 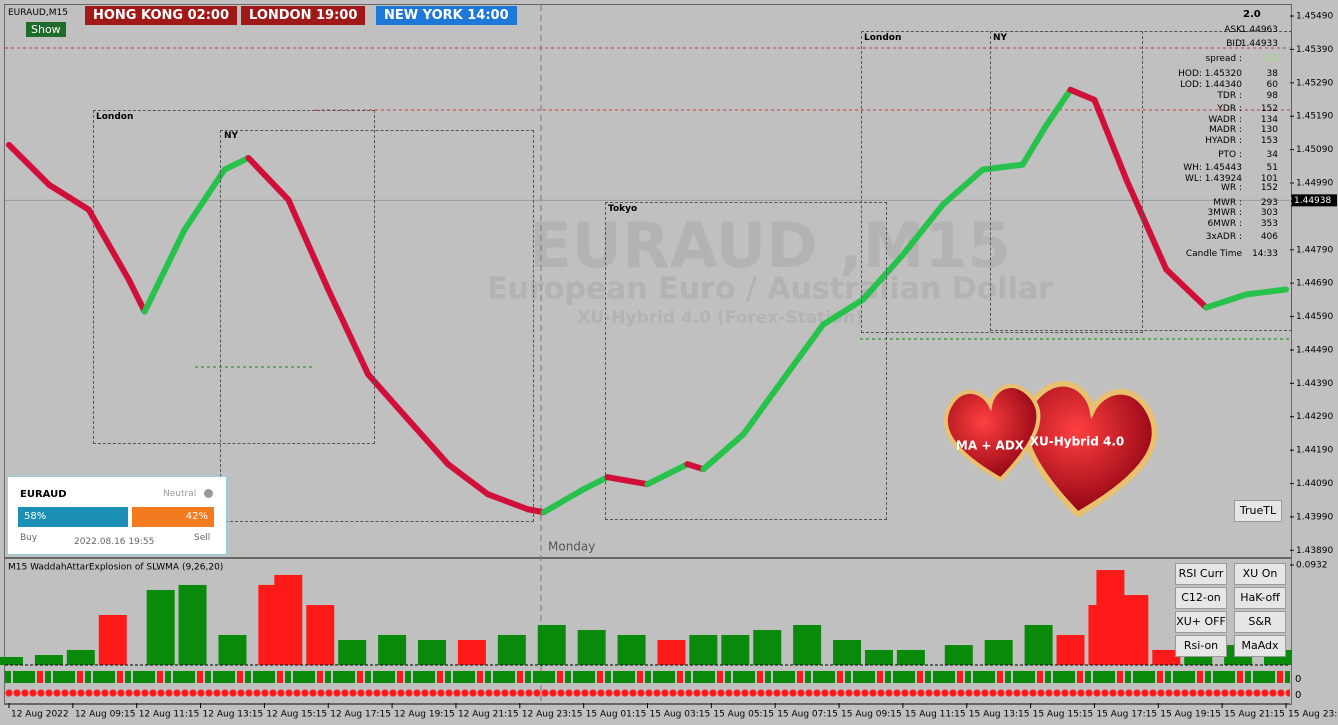 I want to click on buy-label: Buy, so click(x=29, y=538).